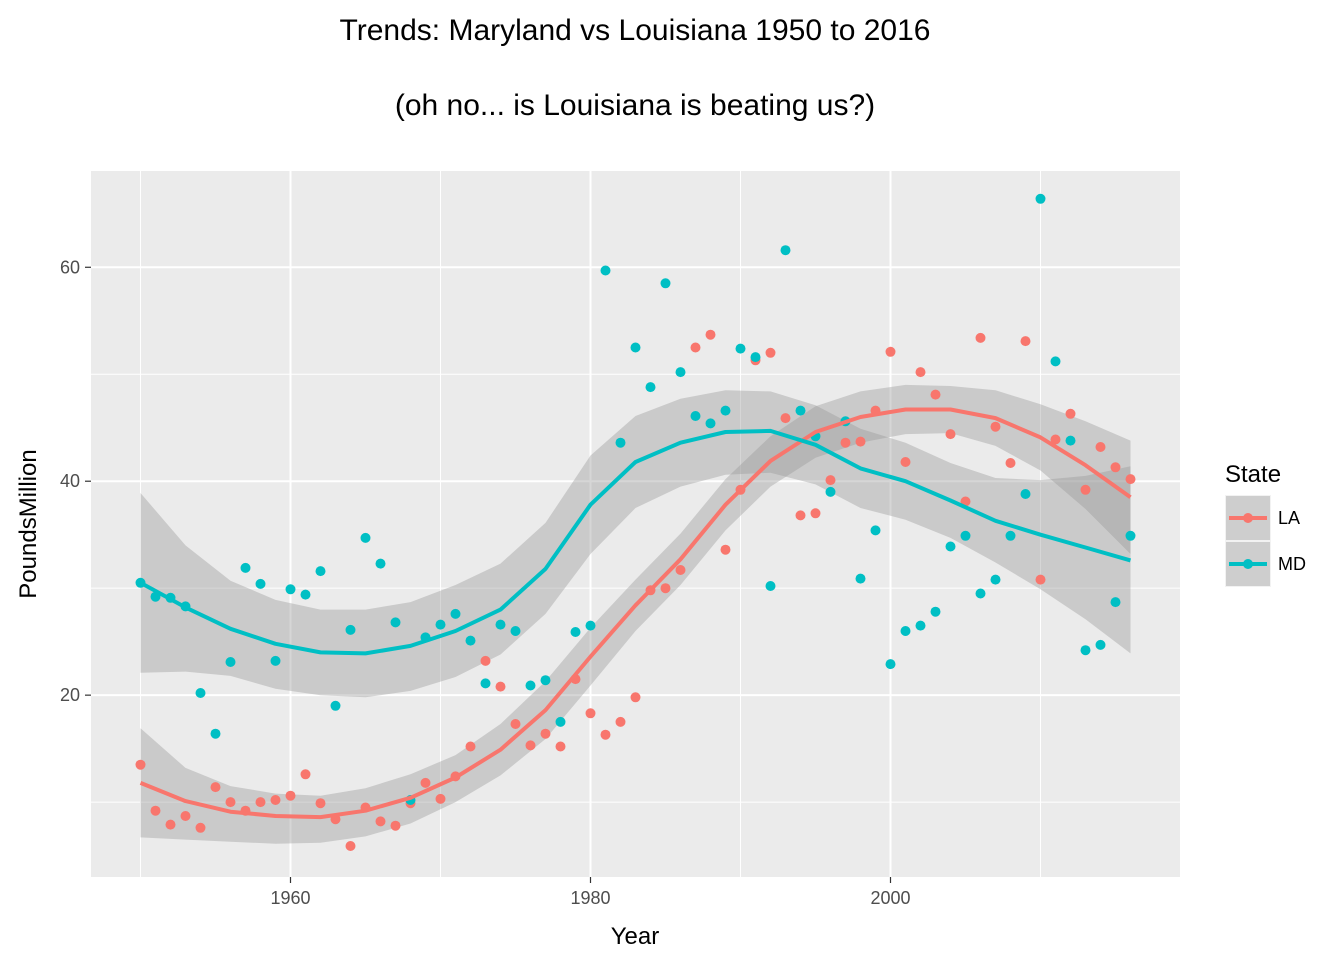 This screenshot has height=960, width=1344. Describe the element at coordinates (590, 898) in the screenshot. I see `x-tick-label: 1980` at that location.